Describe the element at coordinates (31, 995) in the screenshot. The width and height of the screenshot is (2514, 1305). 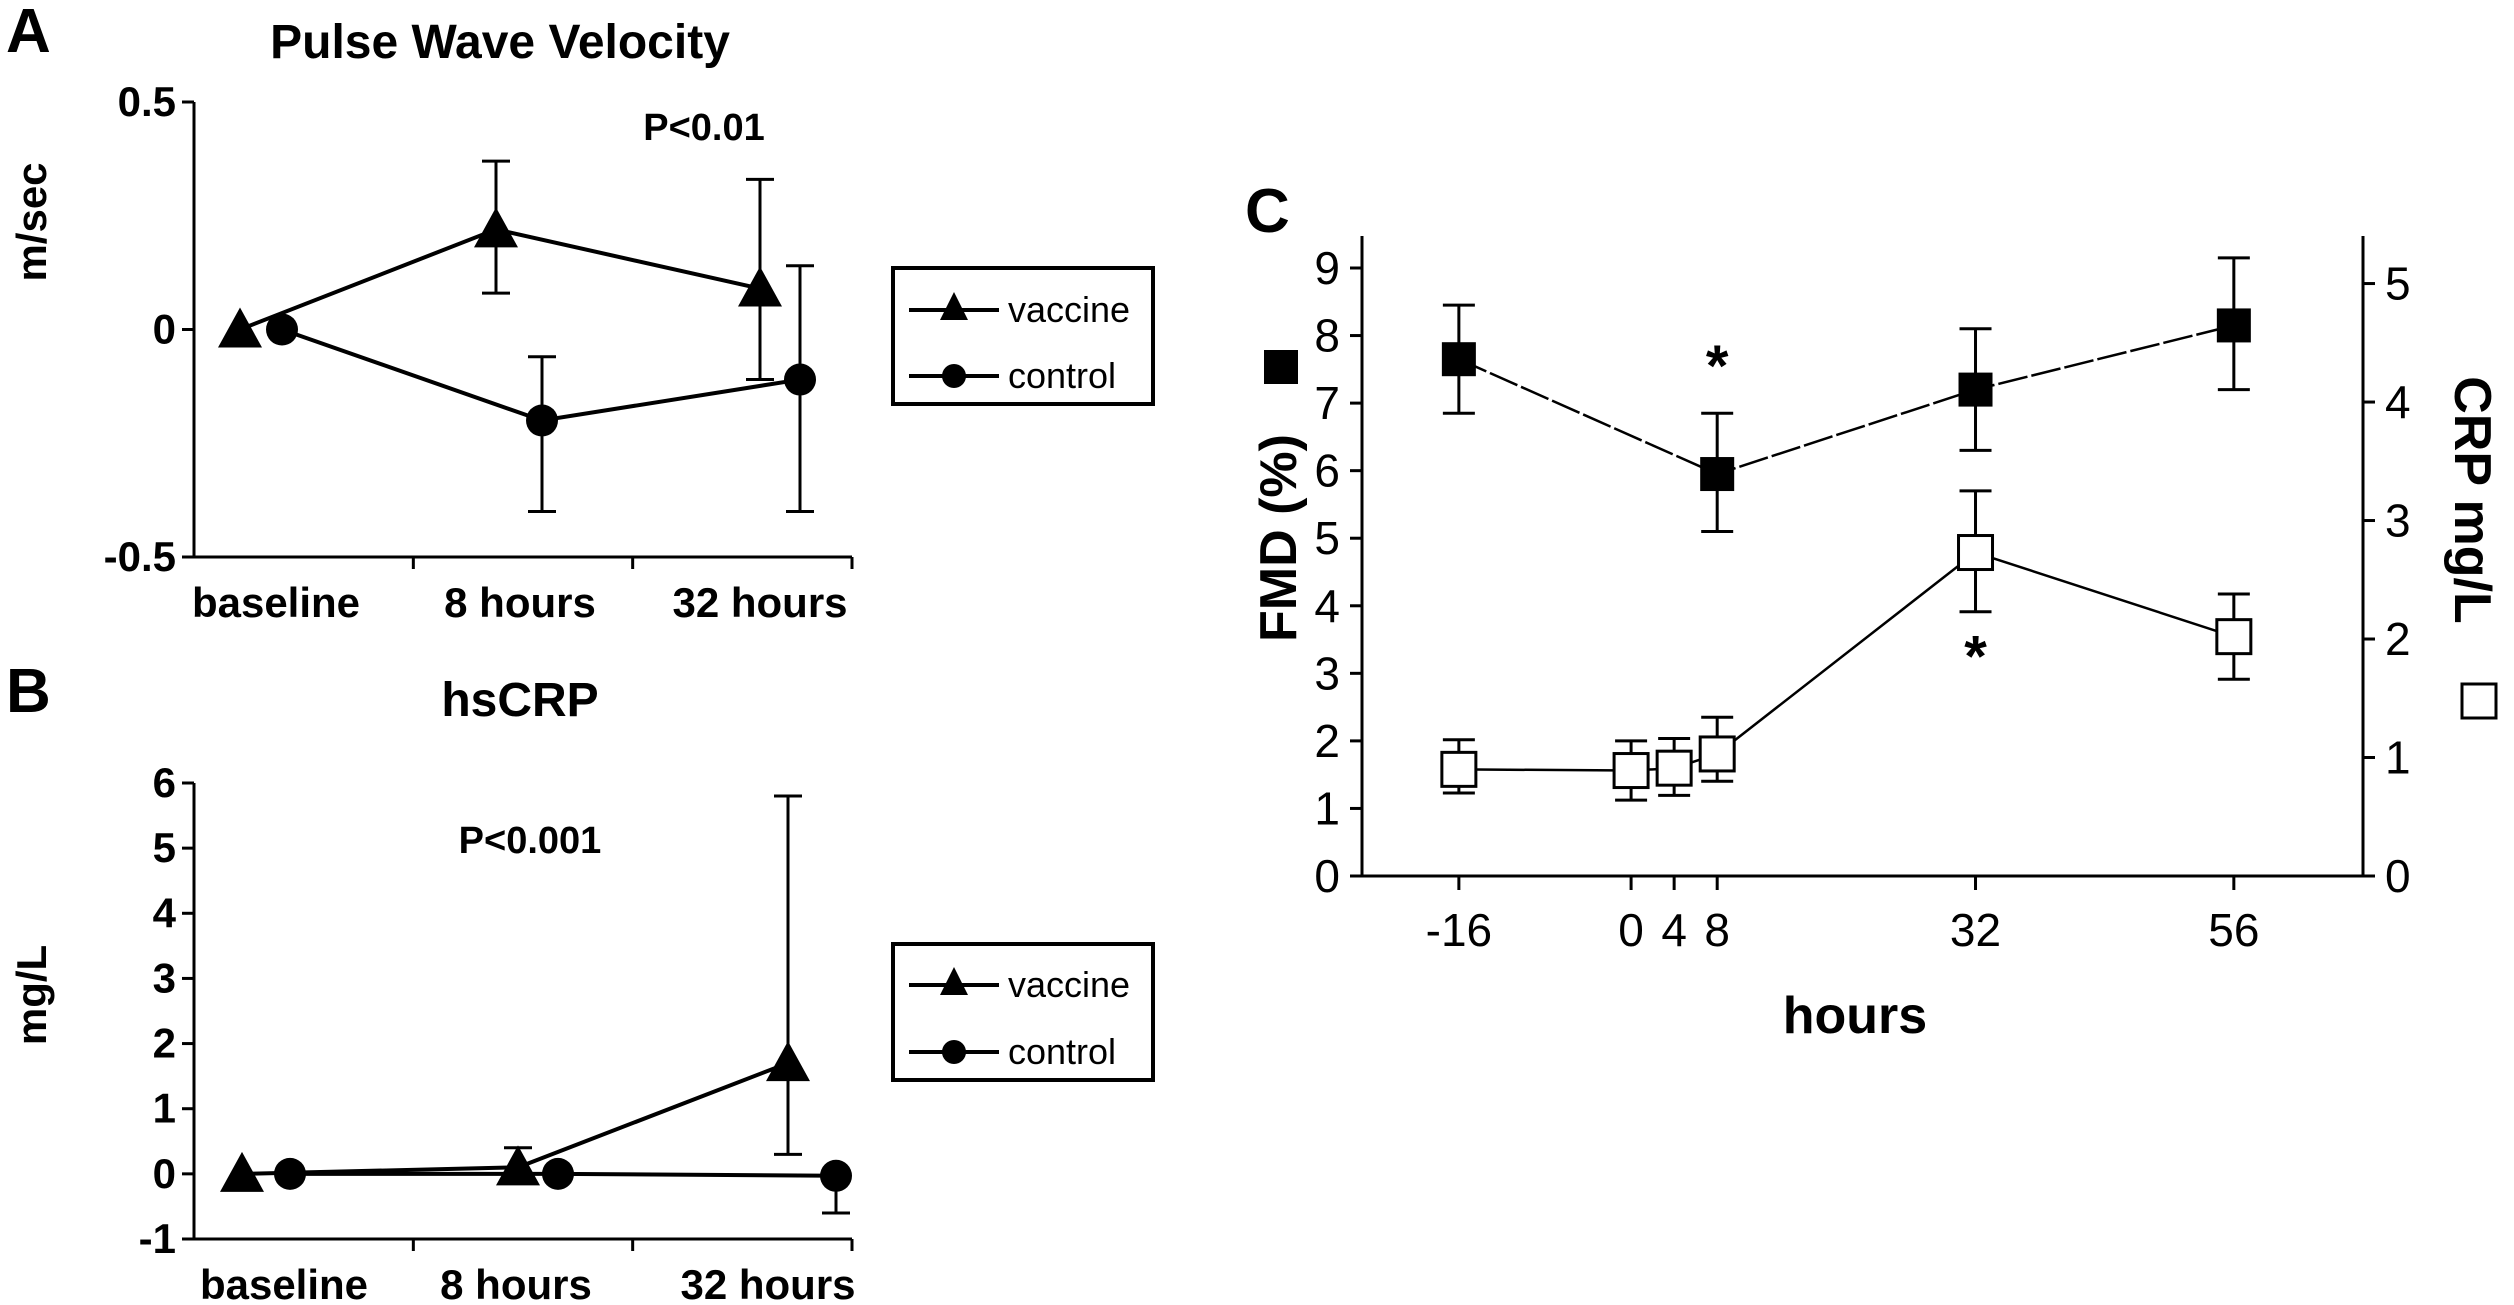
I see `chart-b-ylabel: mg/L` at that location.